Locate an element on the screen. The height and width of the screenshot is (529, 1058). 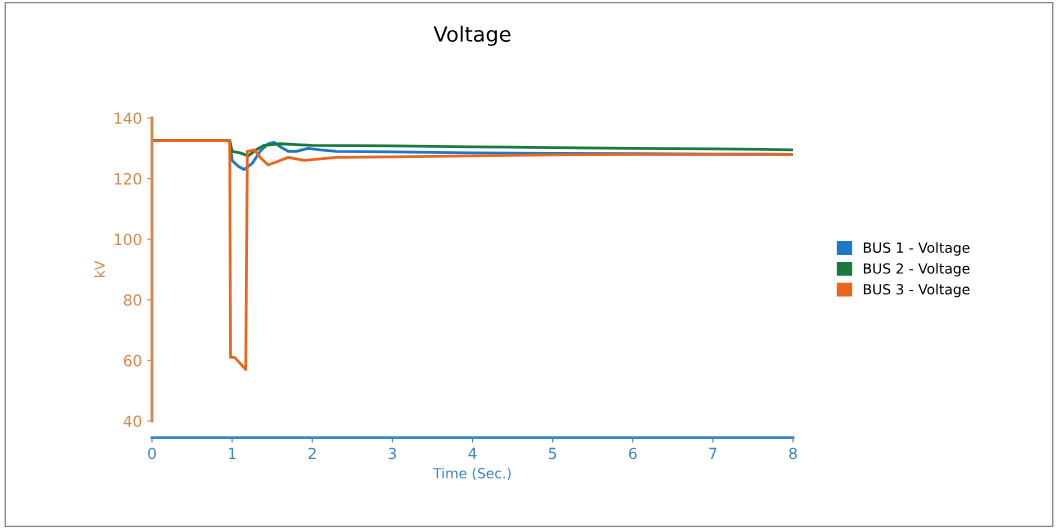
x-tick-label: 8 is located at coordinates (793, 453).